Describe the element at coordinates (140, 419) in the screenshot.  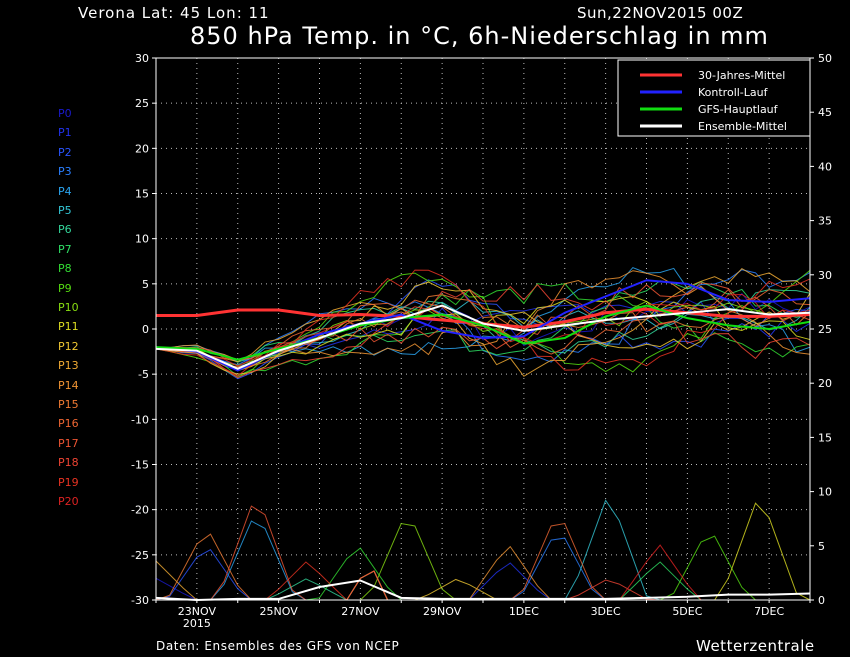
I see `y-left-tick-label: -10` at that location.